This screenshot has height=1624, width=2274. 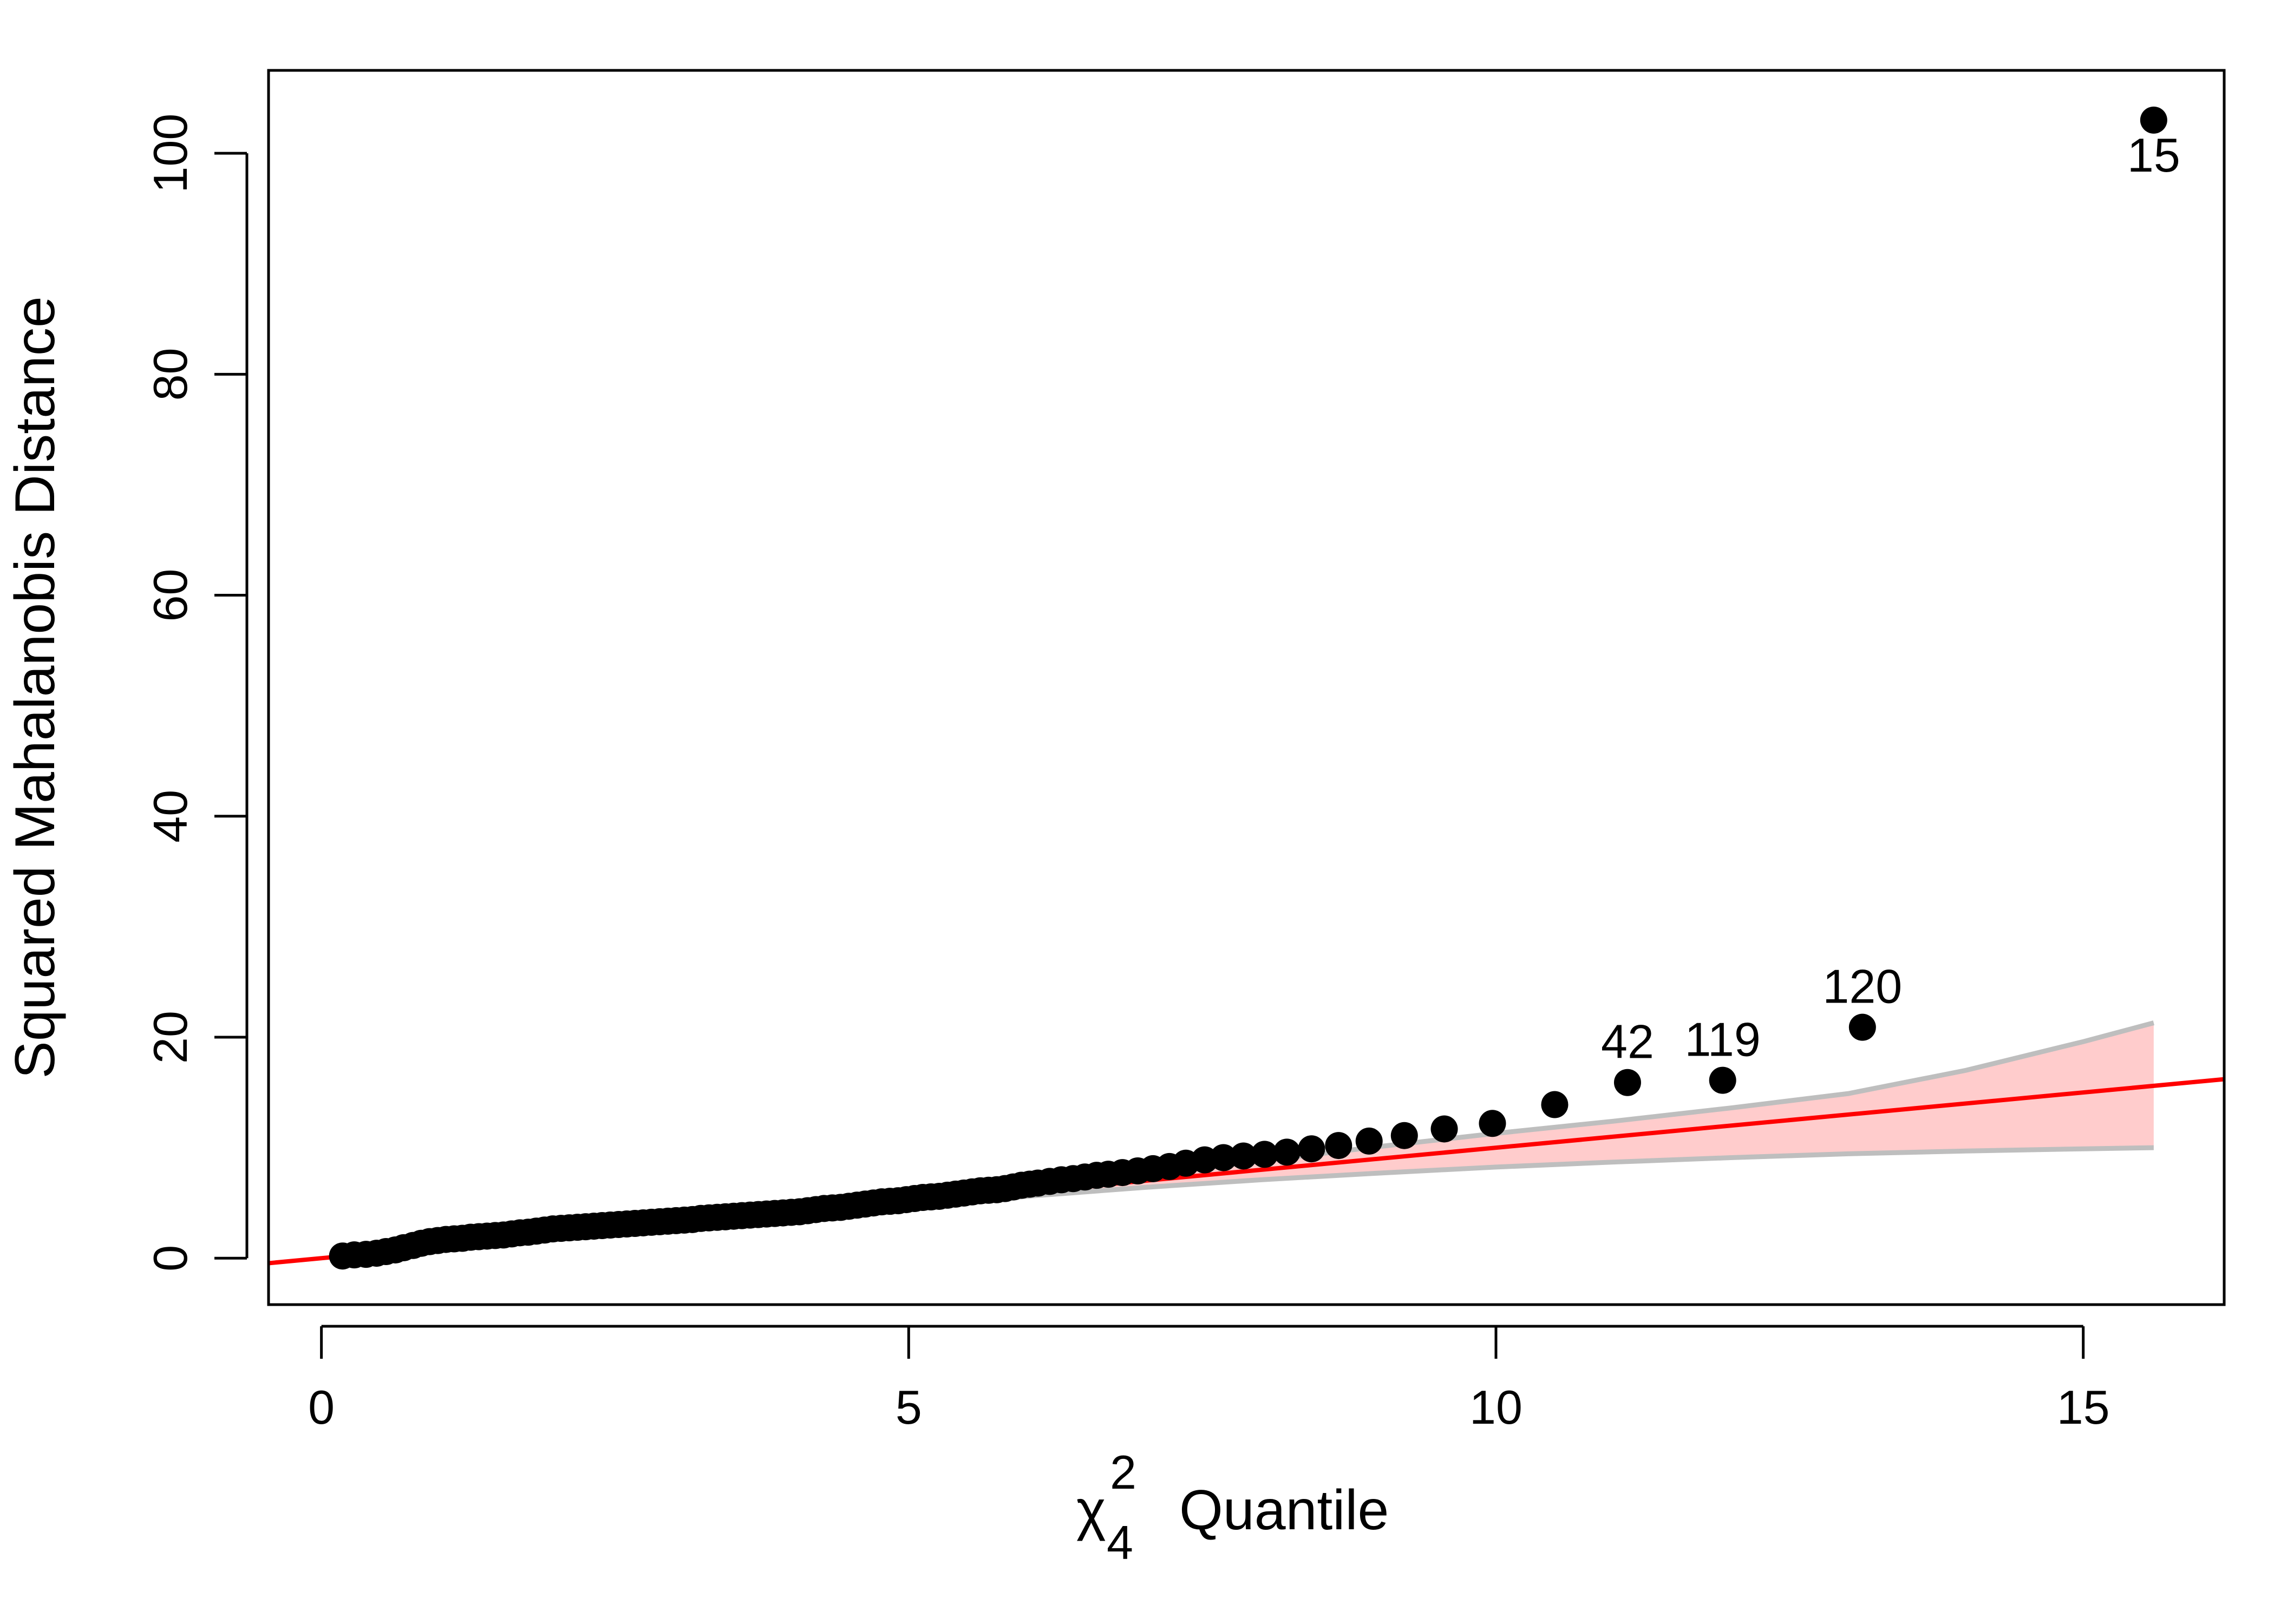 I want to click on x-axis-title-text: Quantile, so click(x=1284, y=1510).